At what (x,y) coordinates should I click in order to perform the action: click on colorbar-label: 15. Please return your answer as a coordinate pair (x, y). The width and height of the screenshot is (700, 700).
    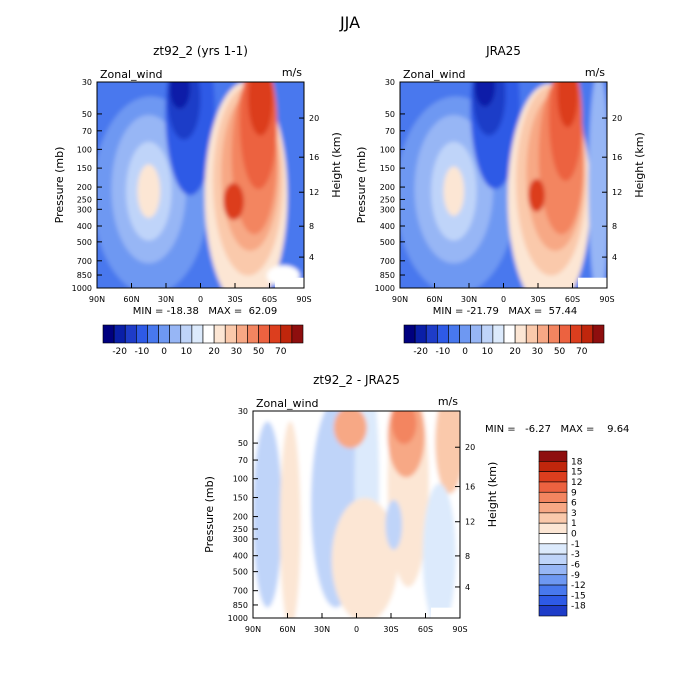
    Looking at the image, I should click on (576, 473).